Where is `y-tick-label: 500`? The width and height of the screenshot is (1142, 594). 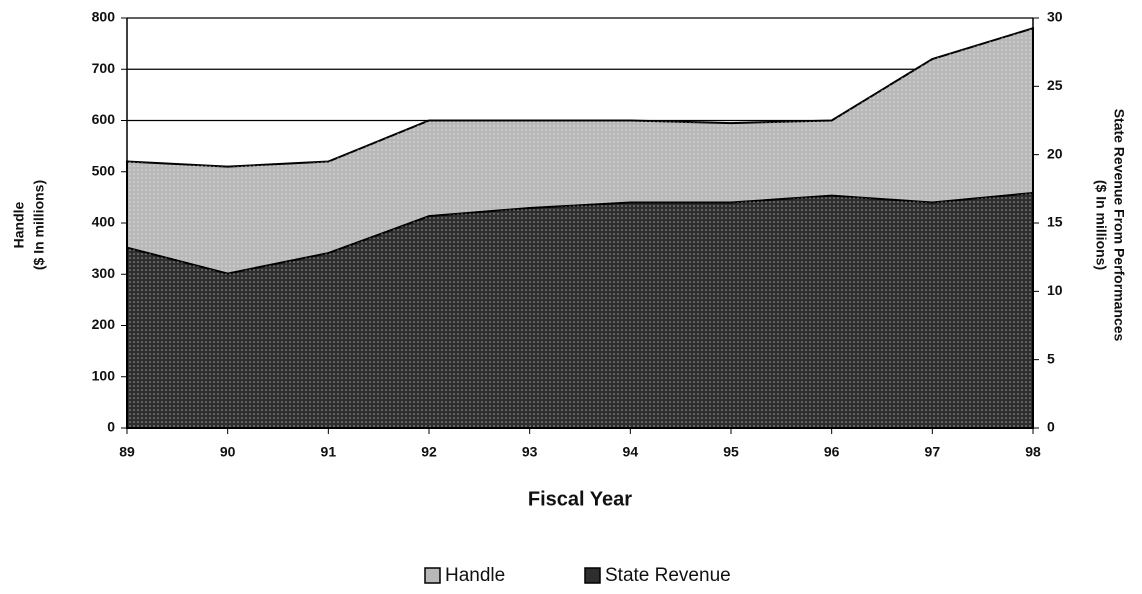
y-tick-label: 500 is located at coordinates (104, 170).